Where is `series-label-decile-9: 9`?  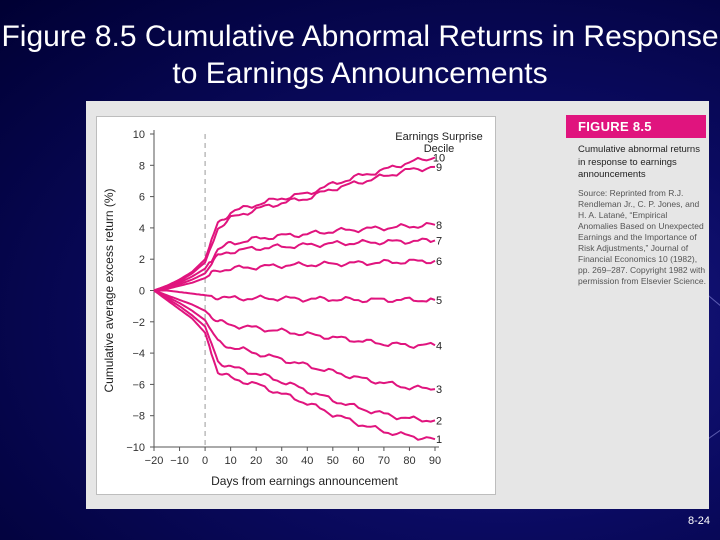
series-label-decile-9: 9 is located at coordinates (439, 168).